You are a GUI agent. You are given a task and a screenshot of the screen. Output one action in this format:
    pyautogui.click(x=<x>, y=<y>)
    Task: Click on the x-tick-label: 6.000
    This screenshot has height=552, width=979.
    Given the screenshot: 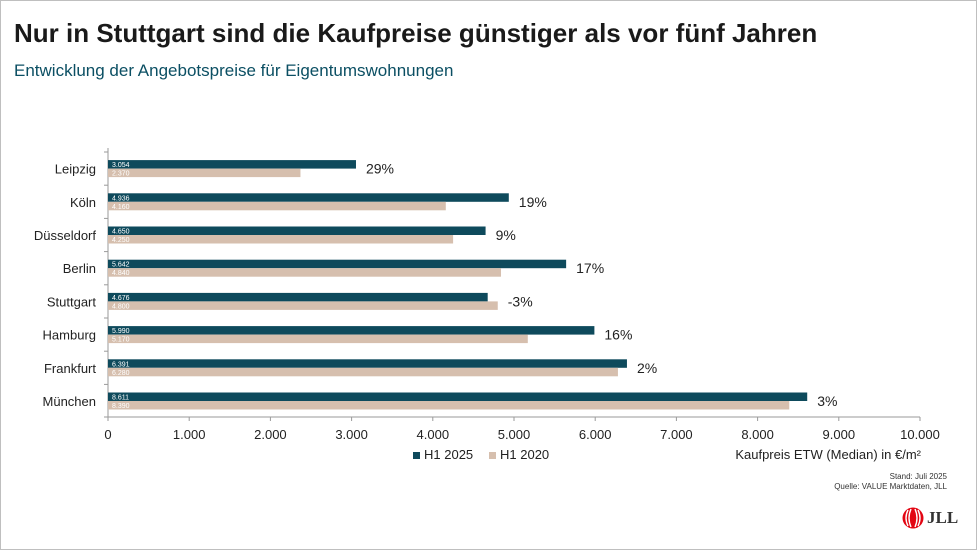 What is the action you would take?
    pyautogui.click(x=595, y=434)
    